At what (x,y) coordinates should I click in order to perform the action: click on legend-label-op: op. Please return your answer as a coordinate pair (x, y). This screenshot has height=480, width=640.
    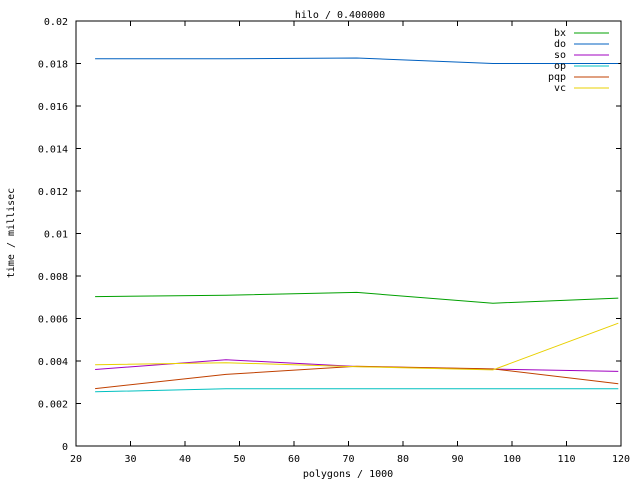
    Looking at the image, I should click on (560, 66).